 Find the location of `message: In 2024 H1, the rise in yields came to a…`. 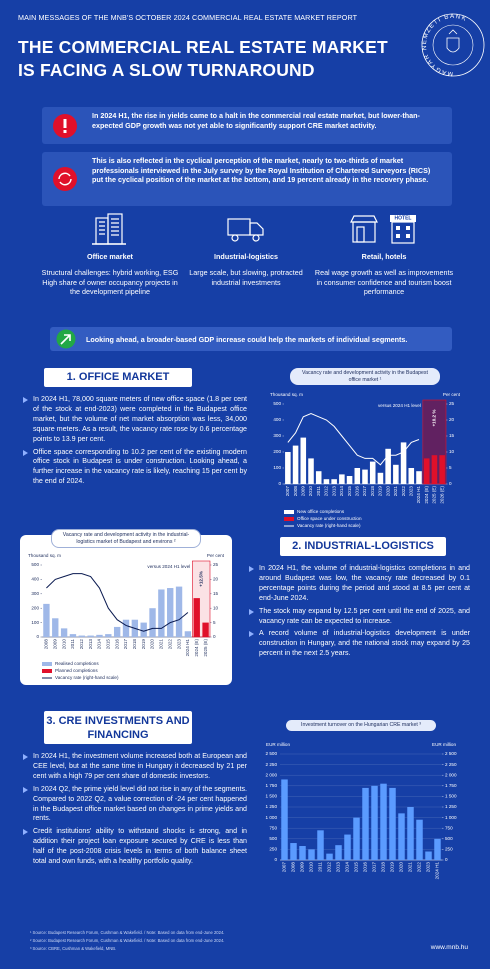

message: In 2024 H1, the rise in yields came to a… is located at coordinates (256, 120).